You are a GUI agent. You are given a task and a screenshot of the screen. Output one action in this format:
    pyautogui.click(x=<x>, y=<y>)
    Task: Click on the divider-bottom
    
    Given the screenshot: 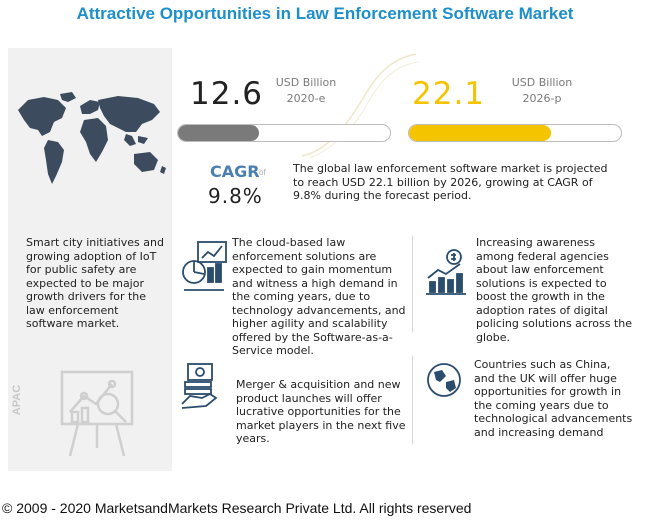 What is the action you would take?
    pyautogui.click(x=412, y=400)
    